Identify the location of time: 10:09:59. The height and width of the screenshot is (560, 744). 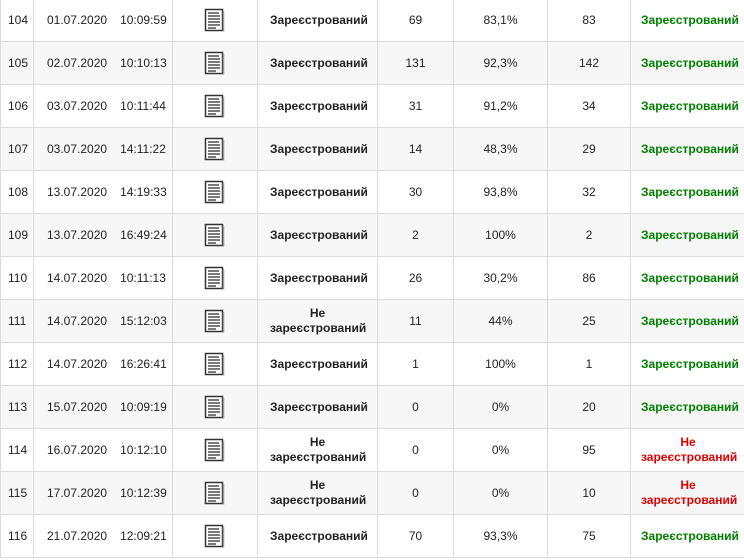
(143, 20).